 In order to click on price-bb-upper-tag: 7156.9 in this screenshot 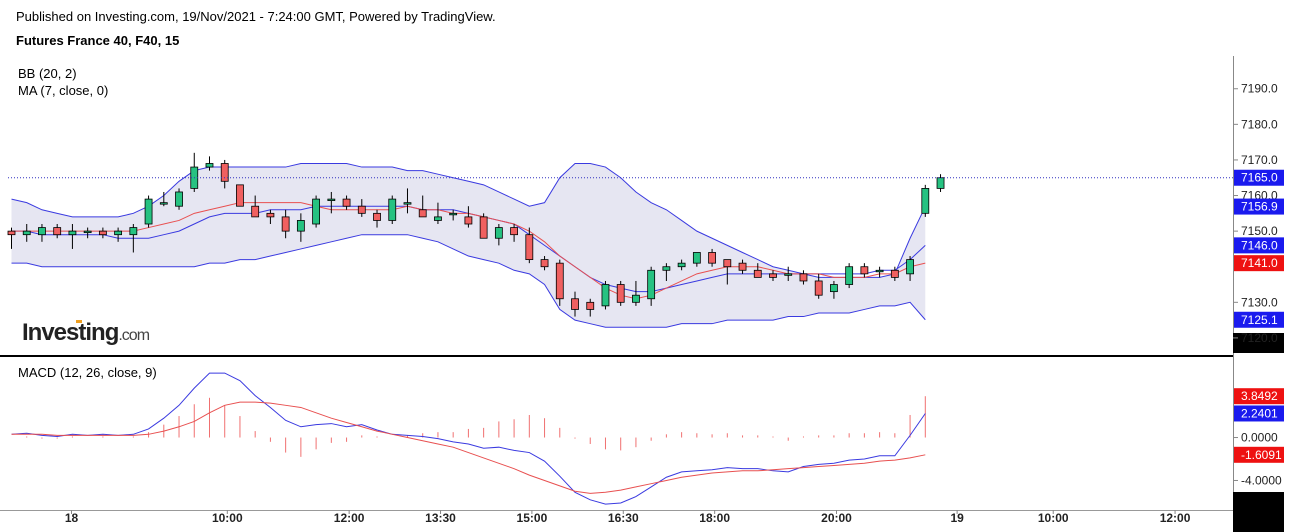, I will do `click(1259, 206)`.